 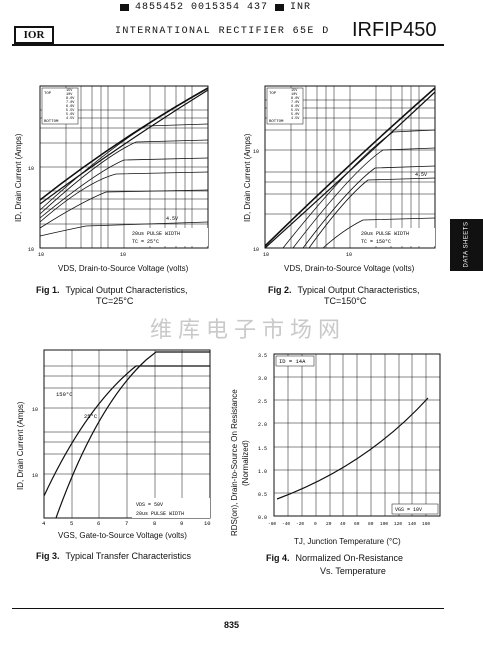 I want to click on fig1-caption: Fig 1. Typical Output Characteristics,, so click(x=112, y=290).